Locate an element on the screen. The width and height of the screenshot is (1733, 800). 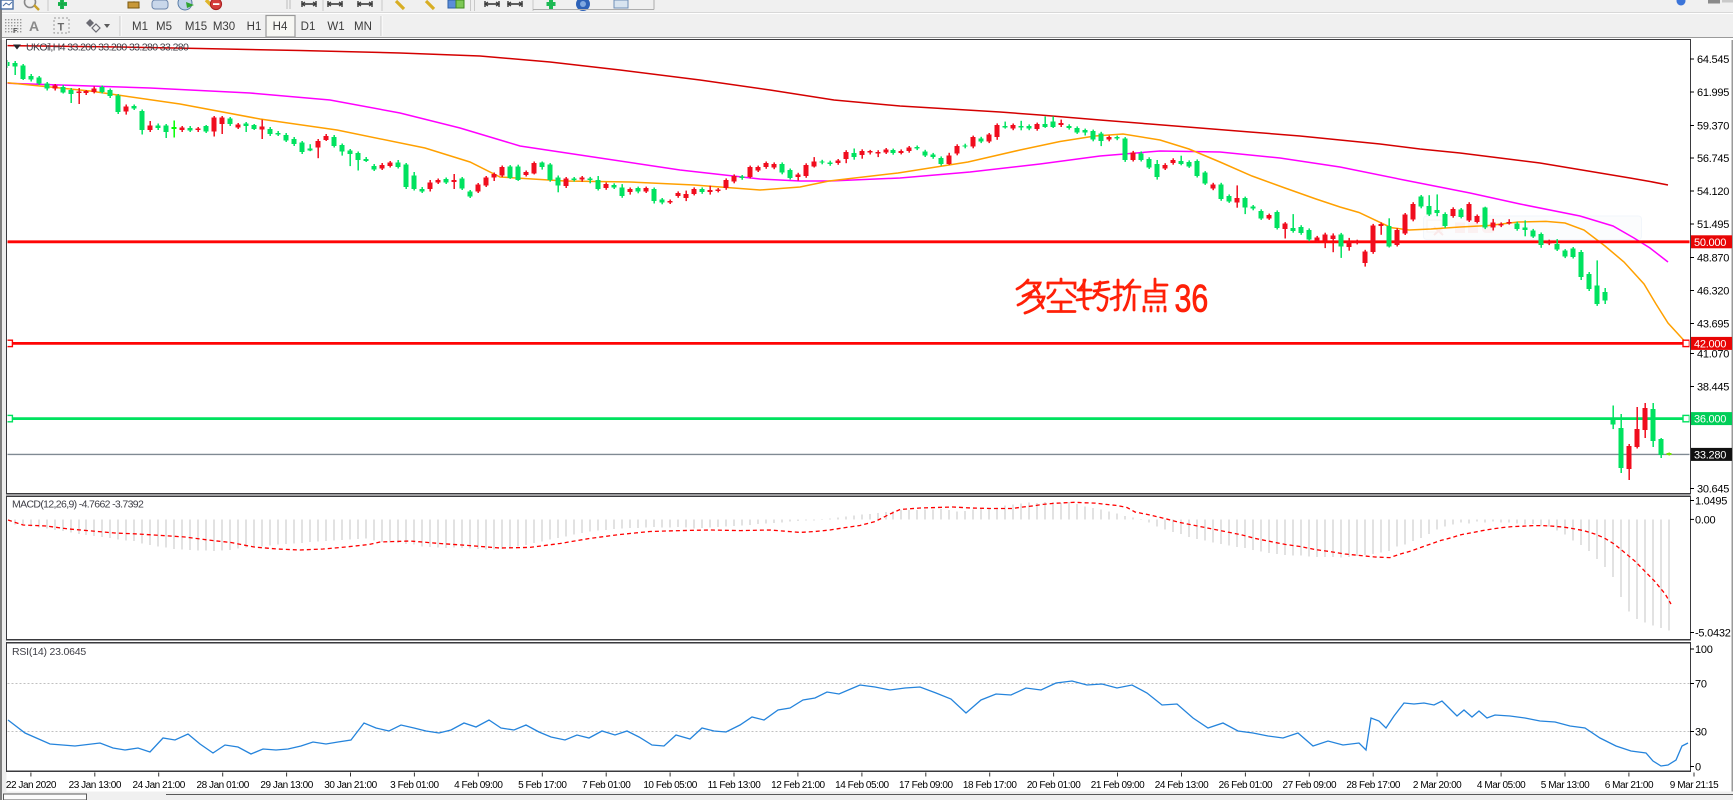
svg-text: 4 Feb 09:00 is located at coordinates (478, 785).